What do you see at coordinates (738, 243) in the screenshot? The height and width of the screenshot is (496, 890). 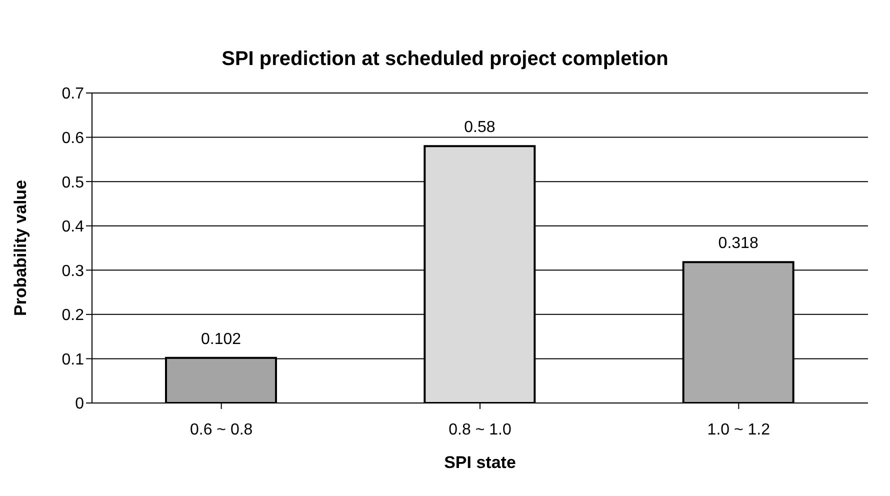 I see `data-label: 0.318` at bounding box center [738, 243].